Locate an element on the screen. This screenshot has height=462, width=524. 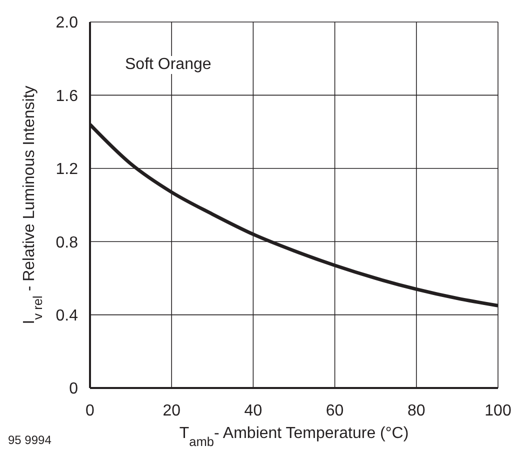
y-tick-label: 0 is located at coordinates (73, 389).